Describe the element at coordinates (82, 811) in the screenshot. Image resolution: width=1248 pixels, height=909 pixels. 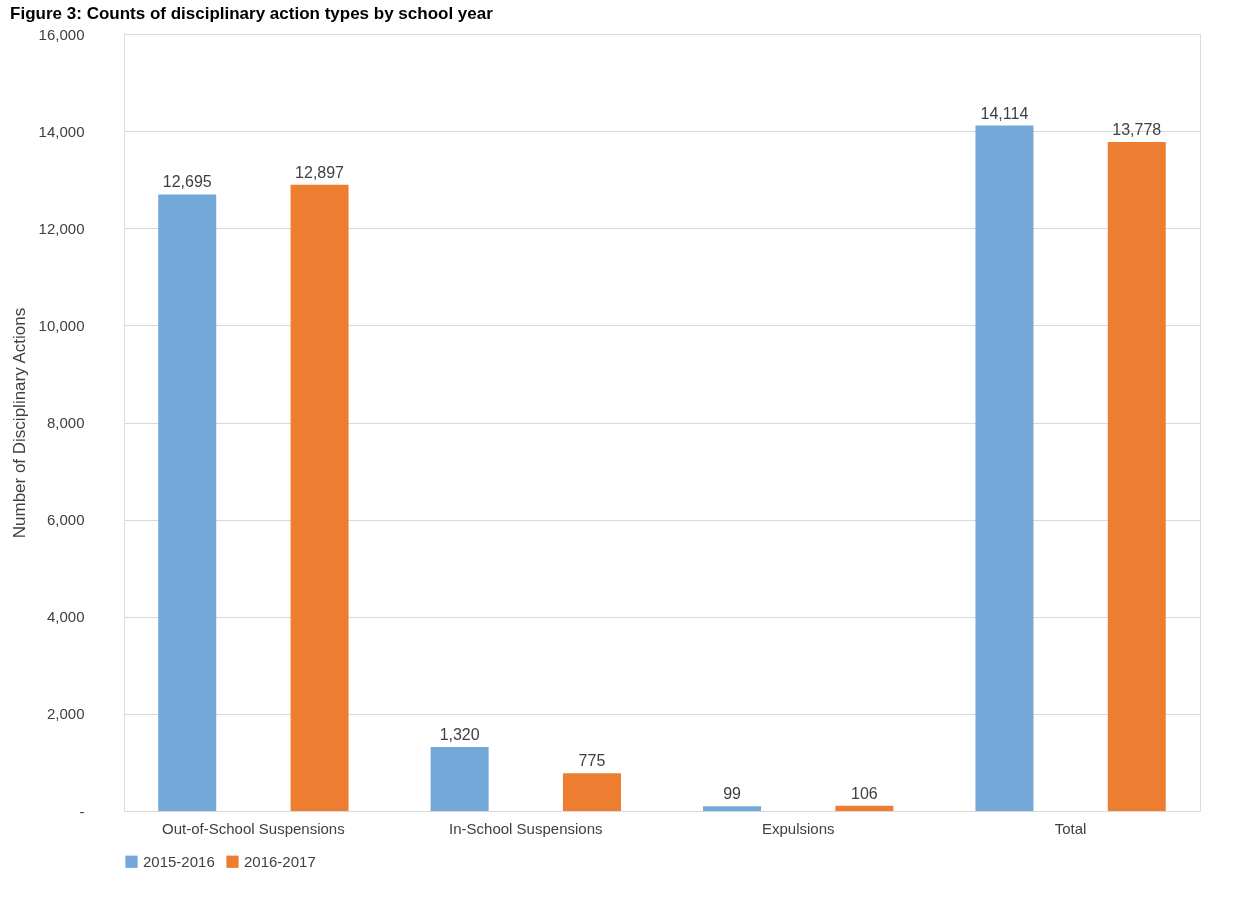
I see `y-tick-label: -` at that location.